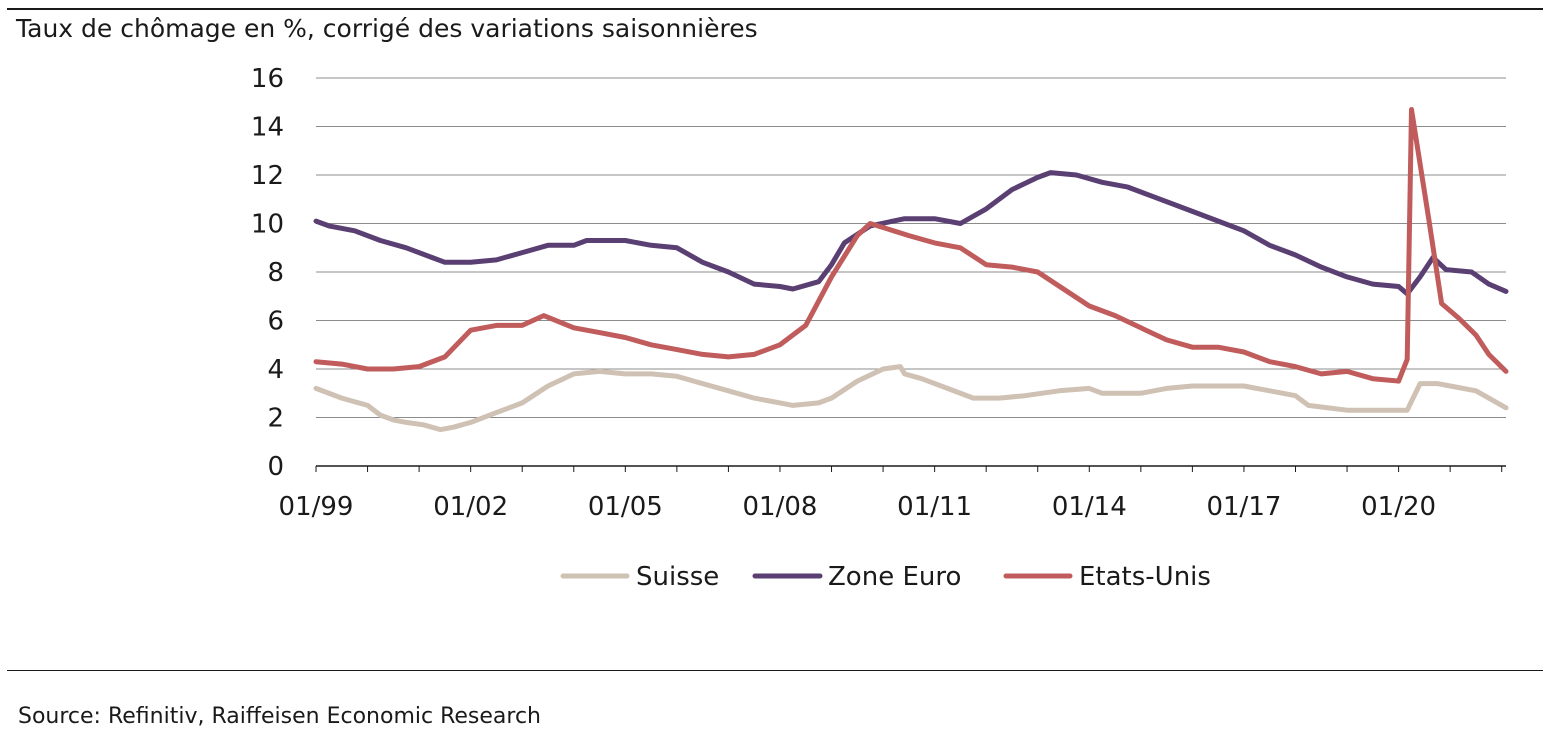 This screenshot has height=741, width=1543. Describe the element at coordinates (911, 398) in the screenshot. I see `series-line-suisse` at that location.